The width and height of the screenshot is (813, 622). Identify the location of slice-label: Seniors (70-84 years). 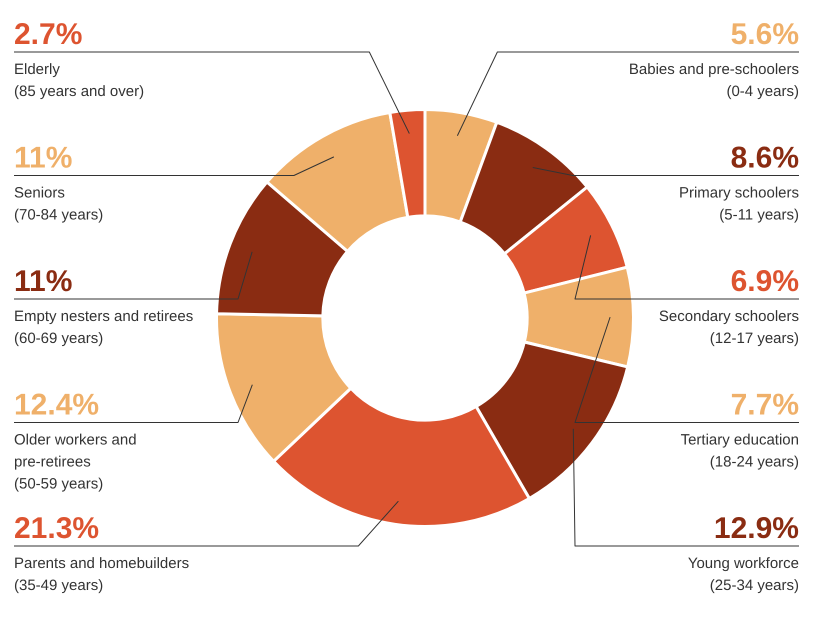
(59, 204).